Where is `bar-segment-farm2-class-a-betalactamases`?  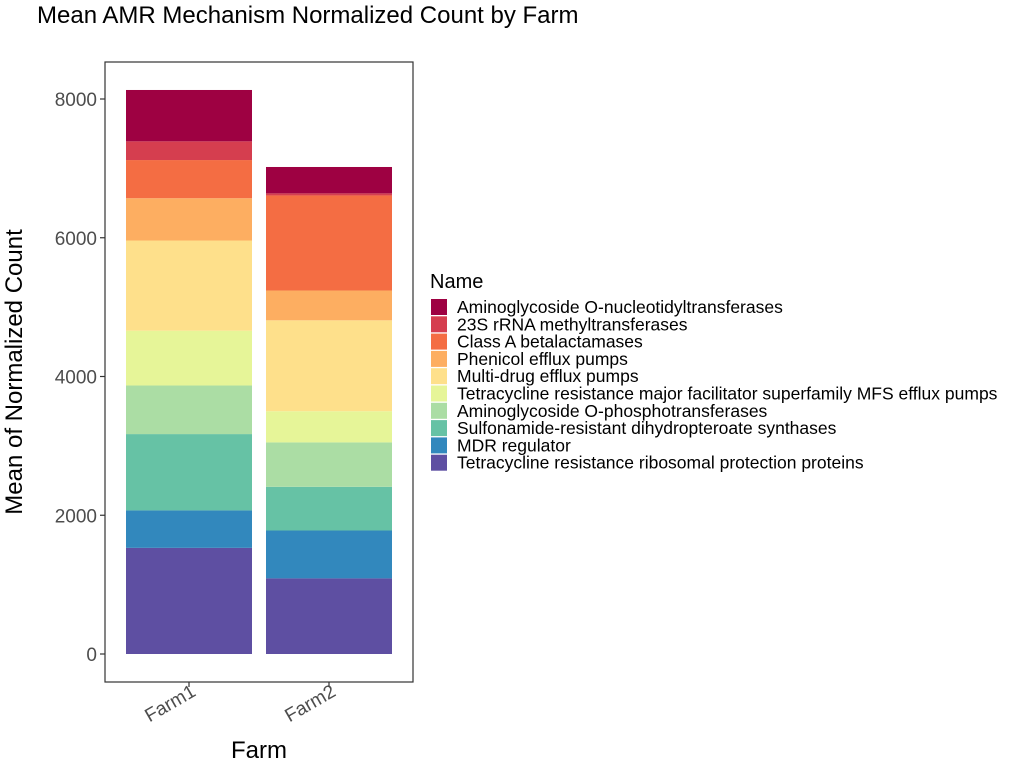 bar-segment-farm2-class-a-betalactamases is located at coordinates (329, 243).